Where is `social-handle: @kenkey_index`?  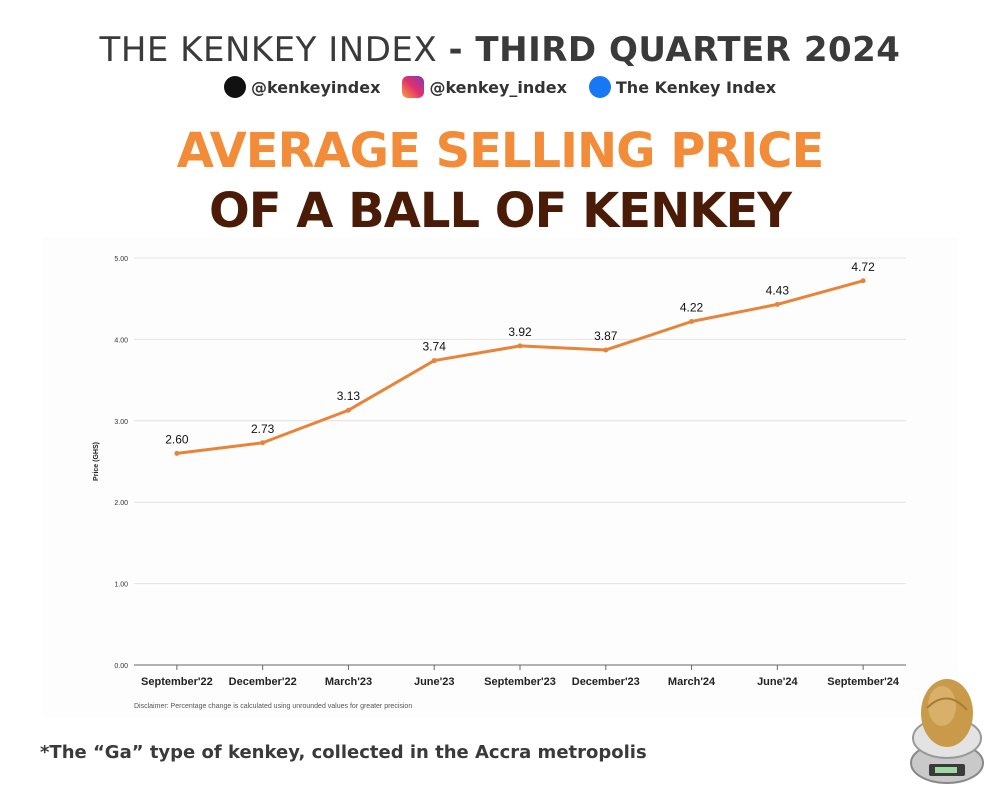 social-handle: @kenkey_index is located at coordinates (498, 87).